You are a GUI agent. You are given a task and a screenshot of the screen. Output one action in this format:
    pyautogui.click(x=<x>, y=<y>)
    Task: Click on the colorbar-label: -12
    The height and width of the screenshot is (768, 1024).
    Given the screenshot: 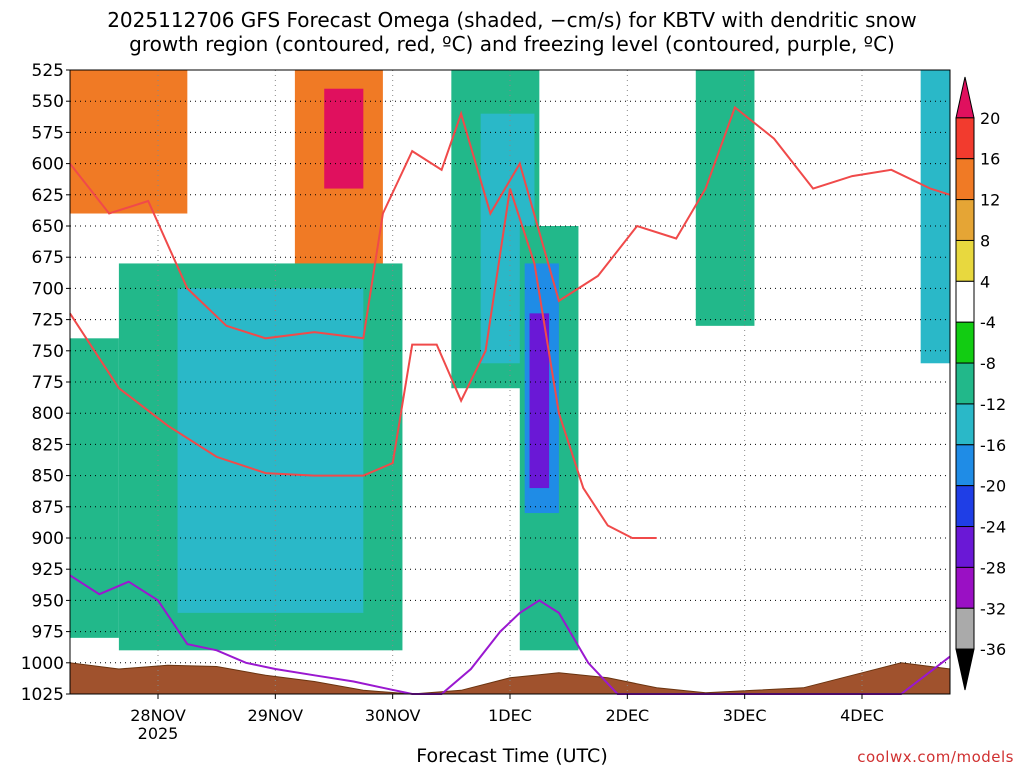 What is the action you would take?
    pyautogui.click(x=993, y=404)
    